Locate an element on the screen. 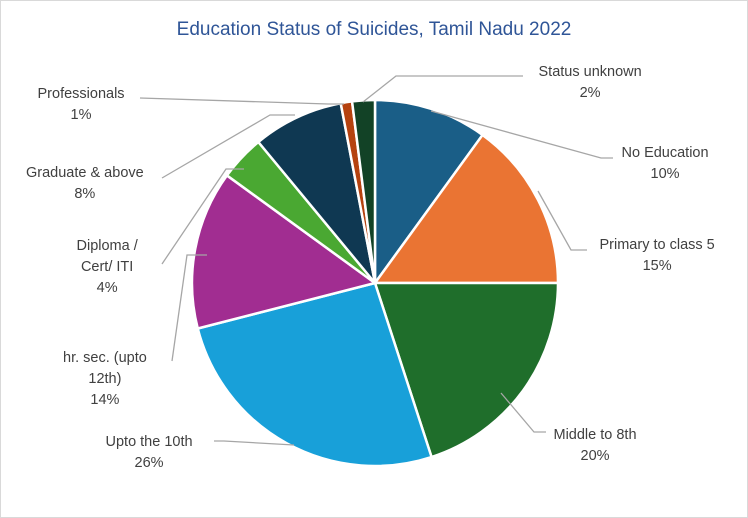  data-label: hr. sec. (upto 12th) 14% is located at coordinates (105, 379).